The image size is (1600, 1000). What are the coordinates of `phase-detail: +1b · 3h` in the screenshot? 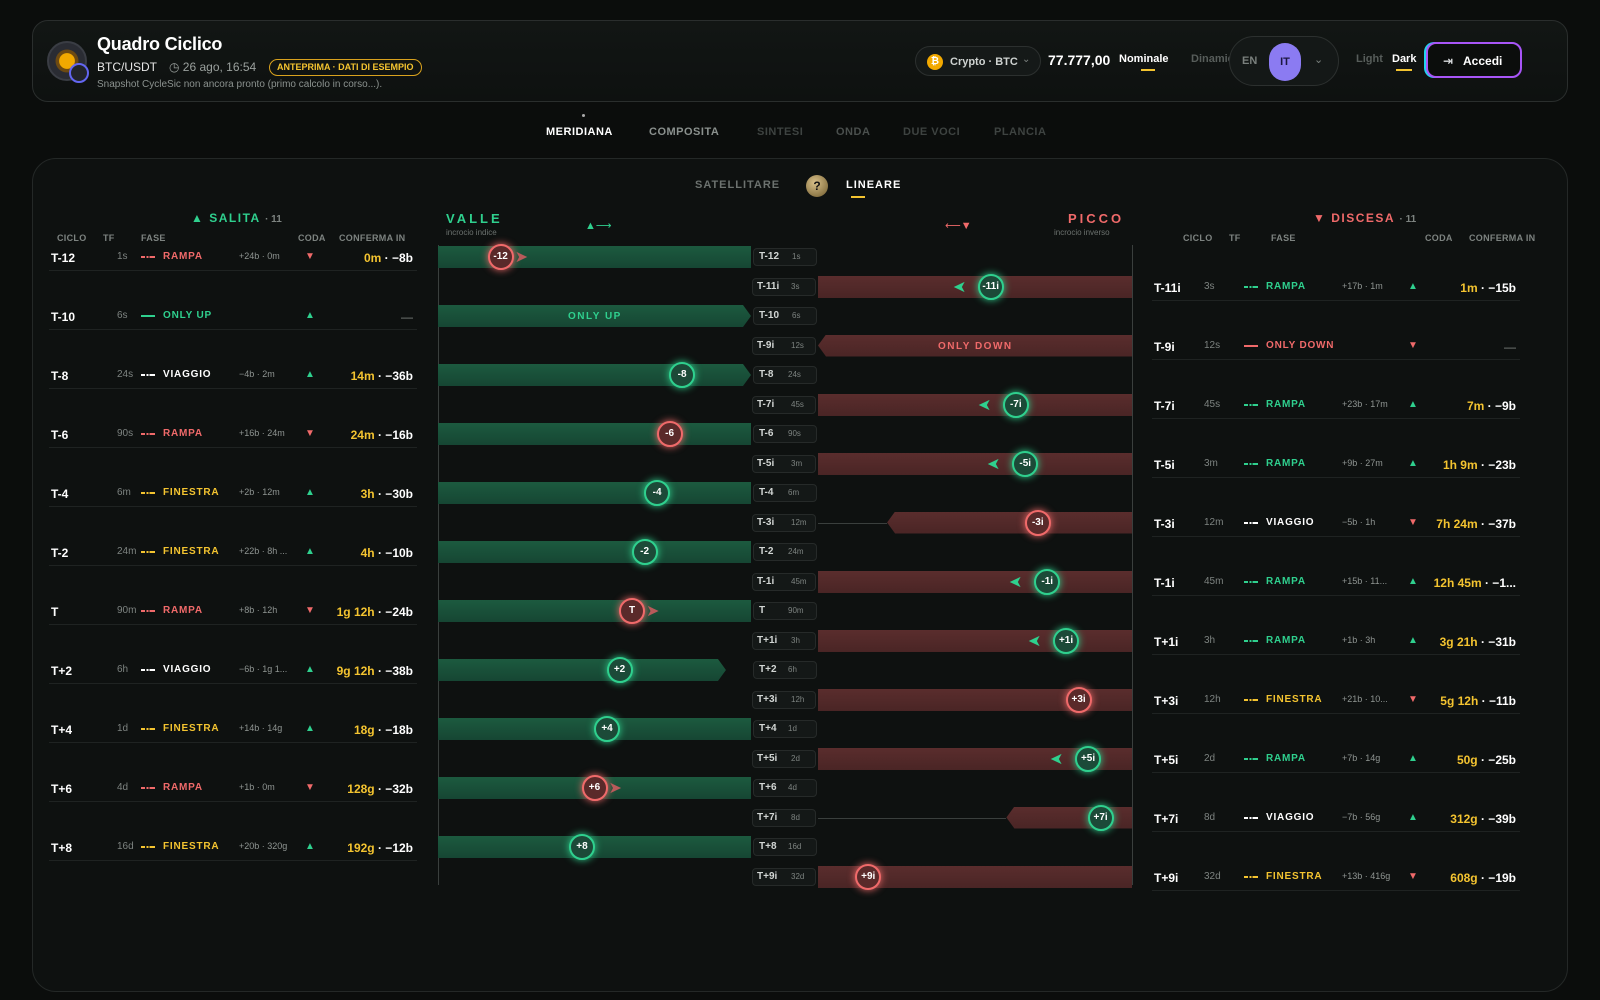 It's located at (1359, 639).